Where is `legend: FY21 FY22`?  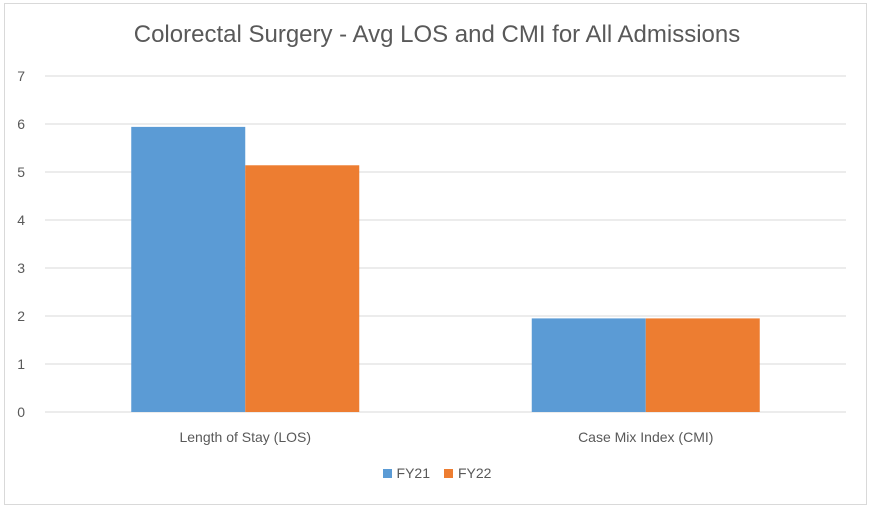 legend: FY21 FY22 is located at coordinates (437, 473).